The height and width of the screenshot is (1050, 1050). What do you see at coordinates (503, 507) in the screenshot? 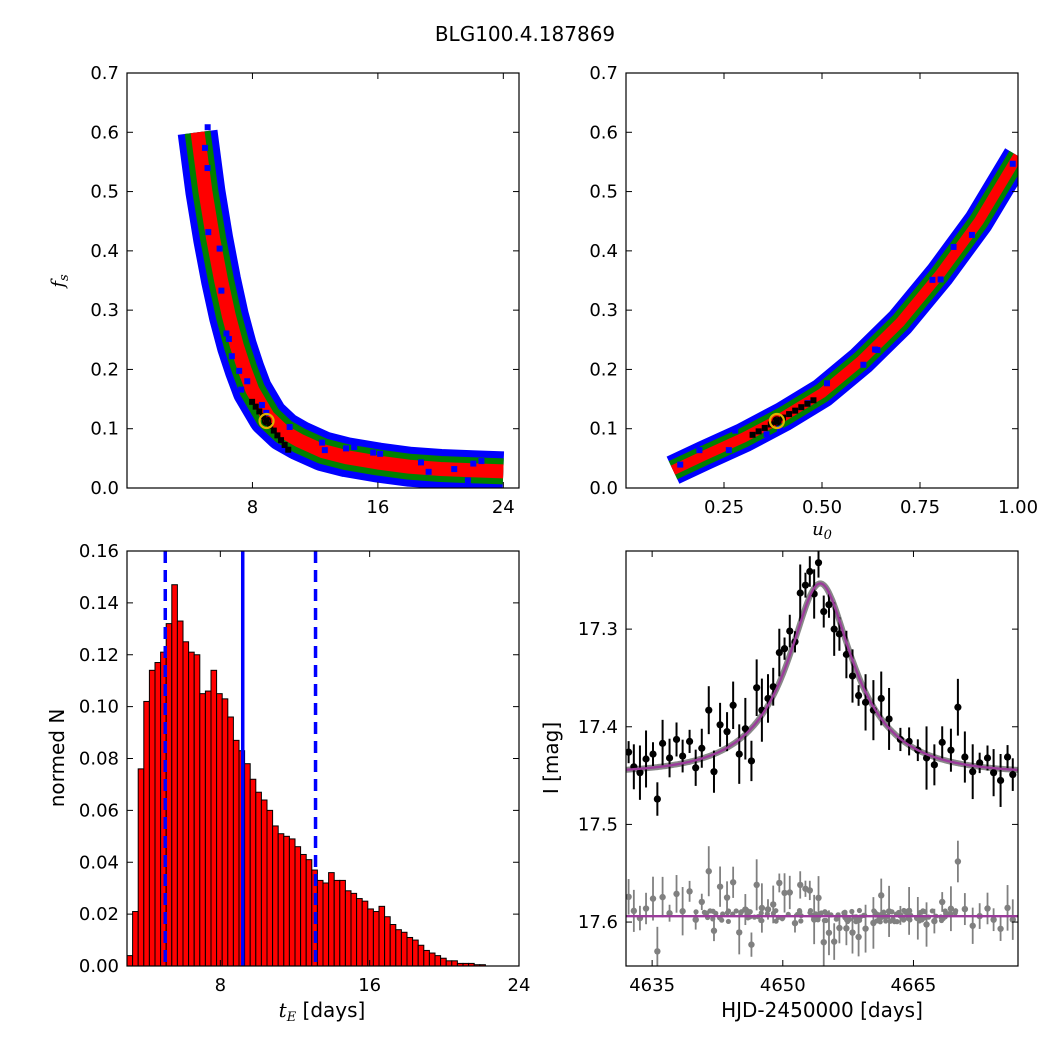
I see `tl-xtick-label: 24` at bounding box center [503, 507].